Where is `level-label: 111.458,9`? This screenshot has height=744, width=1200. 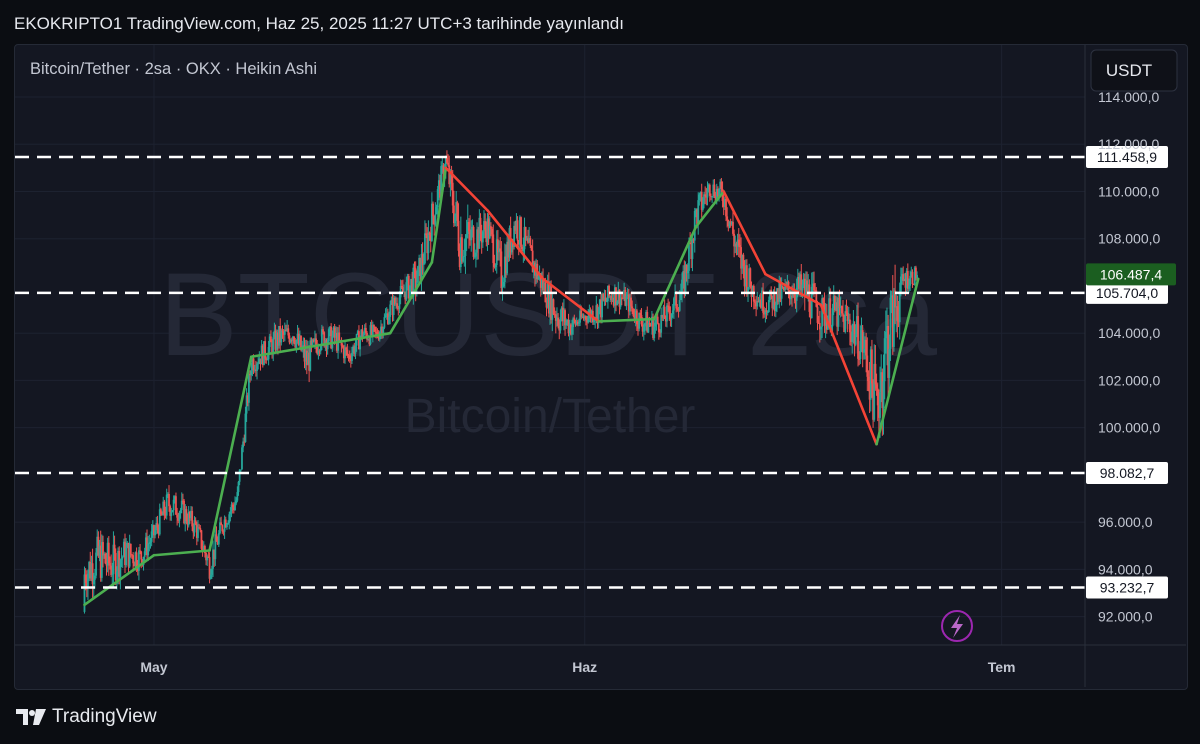
level-label: 111.458,9 is located at coordinates (1127, 157).